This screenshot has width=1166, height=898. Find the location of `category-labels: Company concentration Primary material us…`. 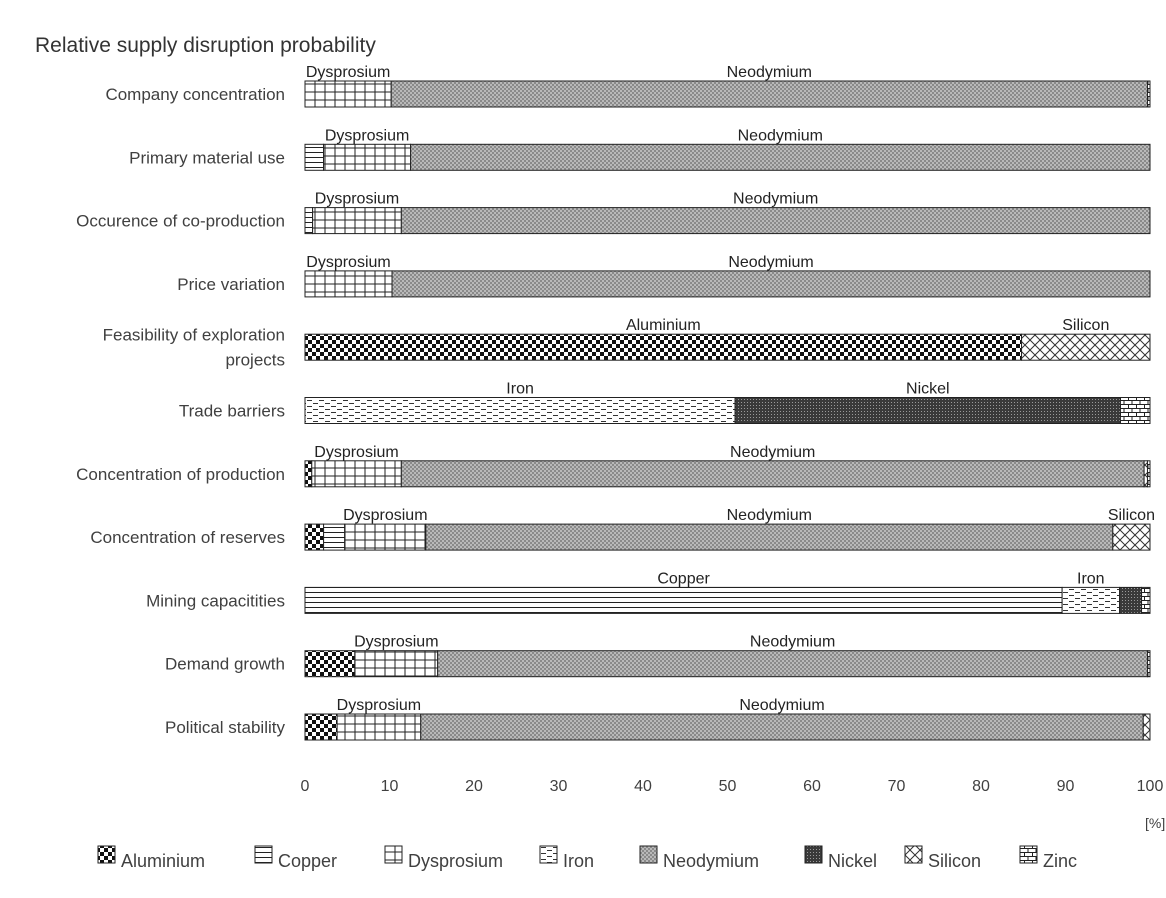

category-labels: Company concentration Primary material us… is located at coordinates (180, 411).